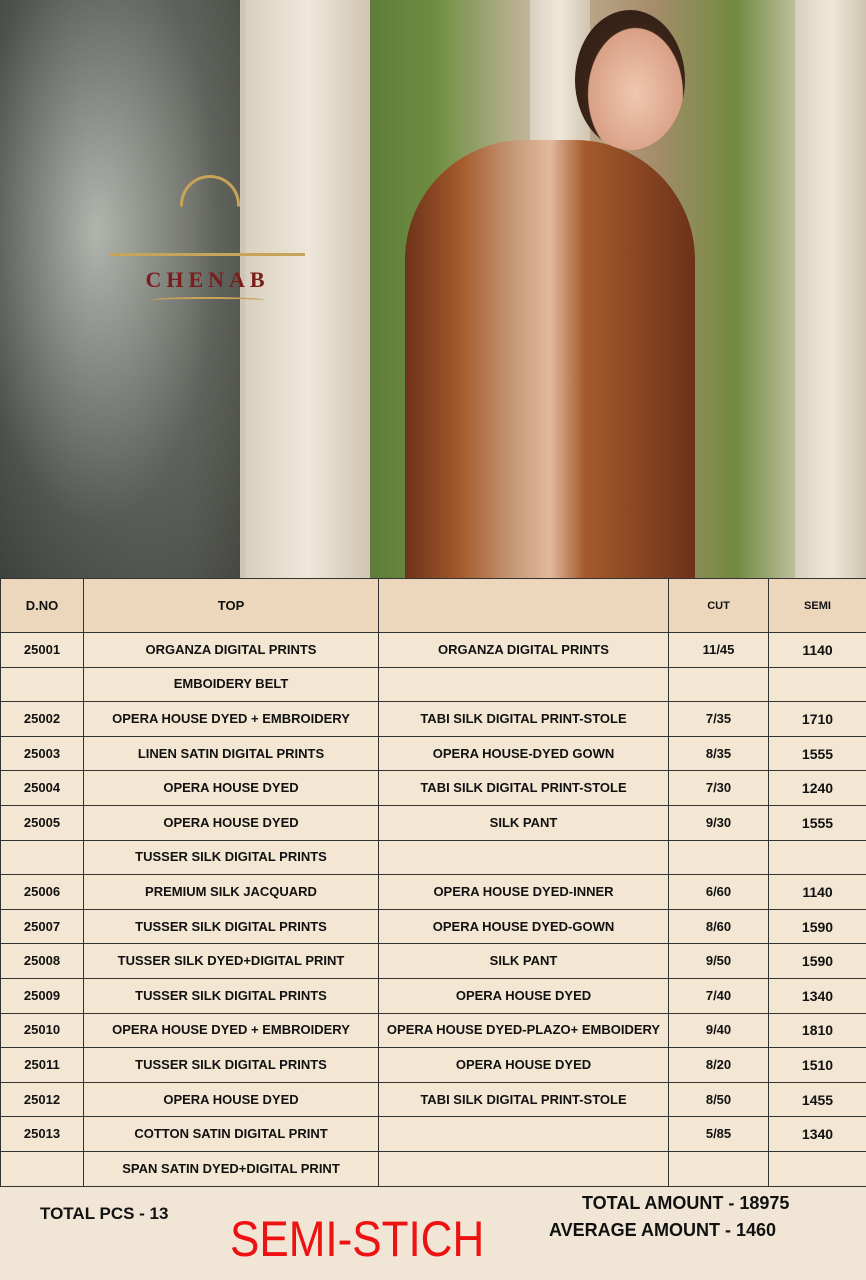 The height and width of the screenshot is (1280, 866). I want to click on total-pcs: TOTAL PCS - 13, so click(104, 1213).